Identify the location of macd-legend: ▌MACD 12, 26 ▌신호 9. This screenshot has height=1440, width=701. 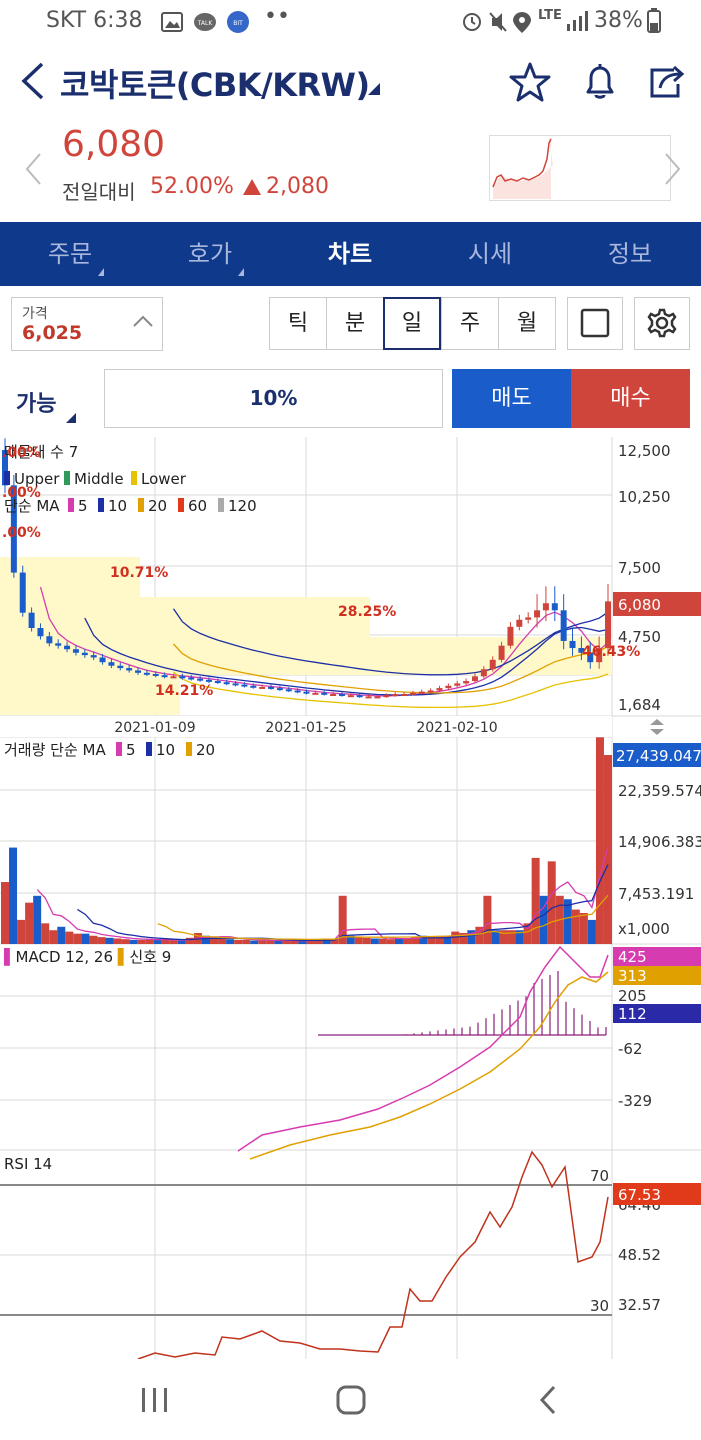
(87, 956).